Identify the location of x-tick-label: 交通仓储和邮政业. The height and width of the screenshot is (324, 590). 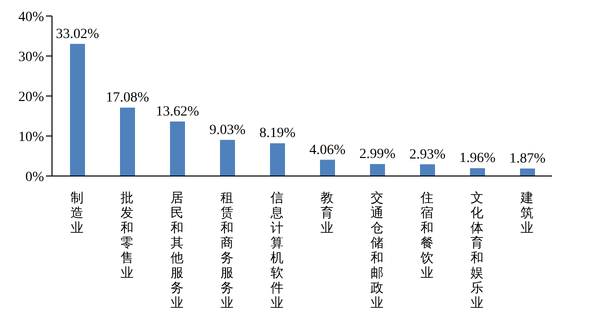
(377, 250).